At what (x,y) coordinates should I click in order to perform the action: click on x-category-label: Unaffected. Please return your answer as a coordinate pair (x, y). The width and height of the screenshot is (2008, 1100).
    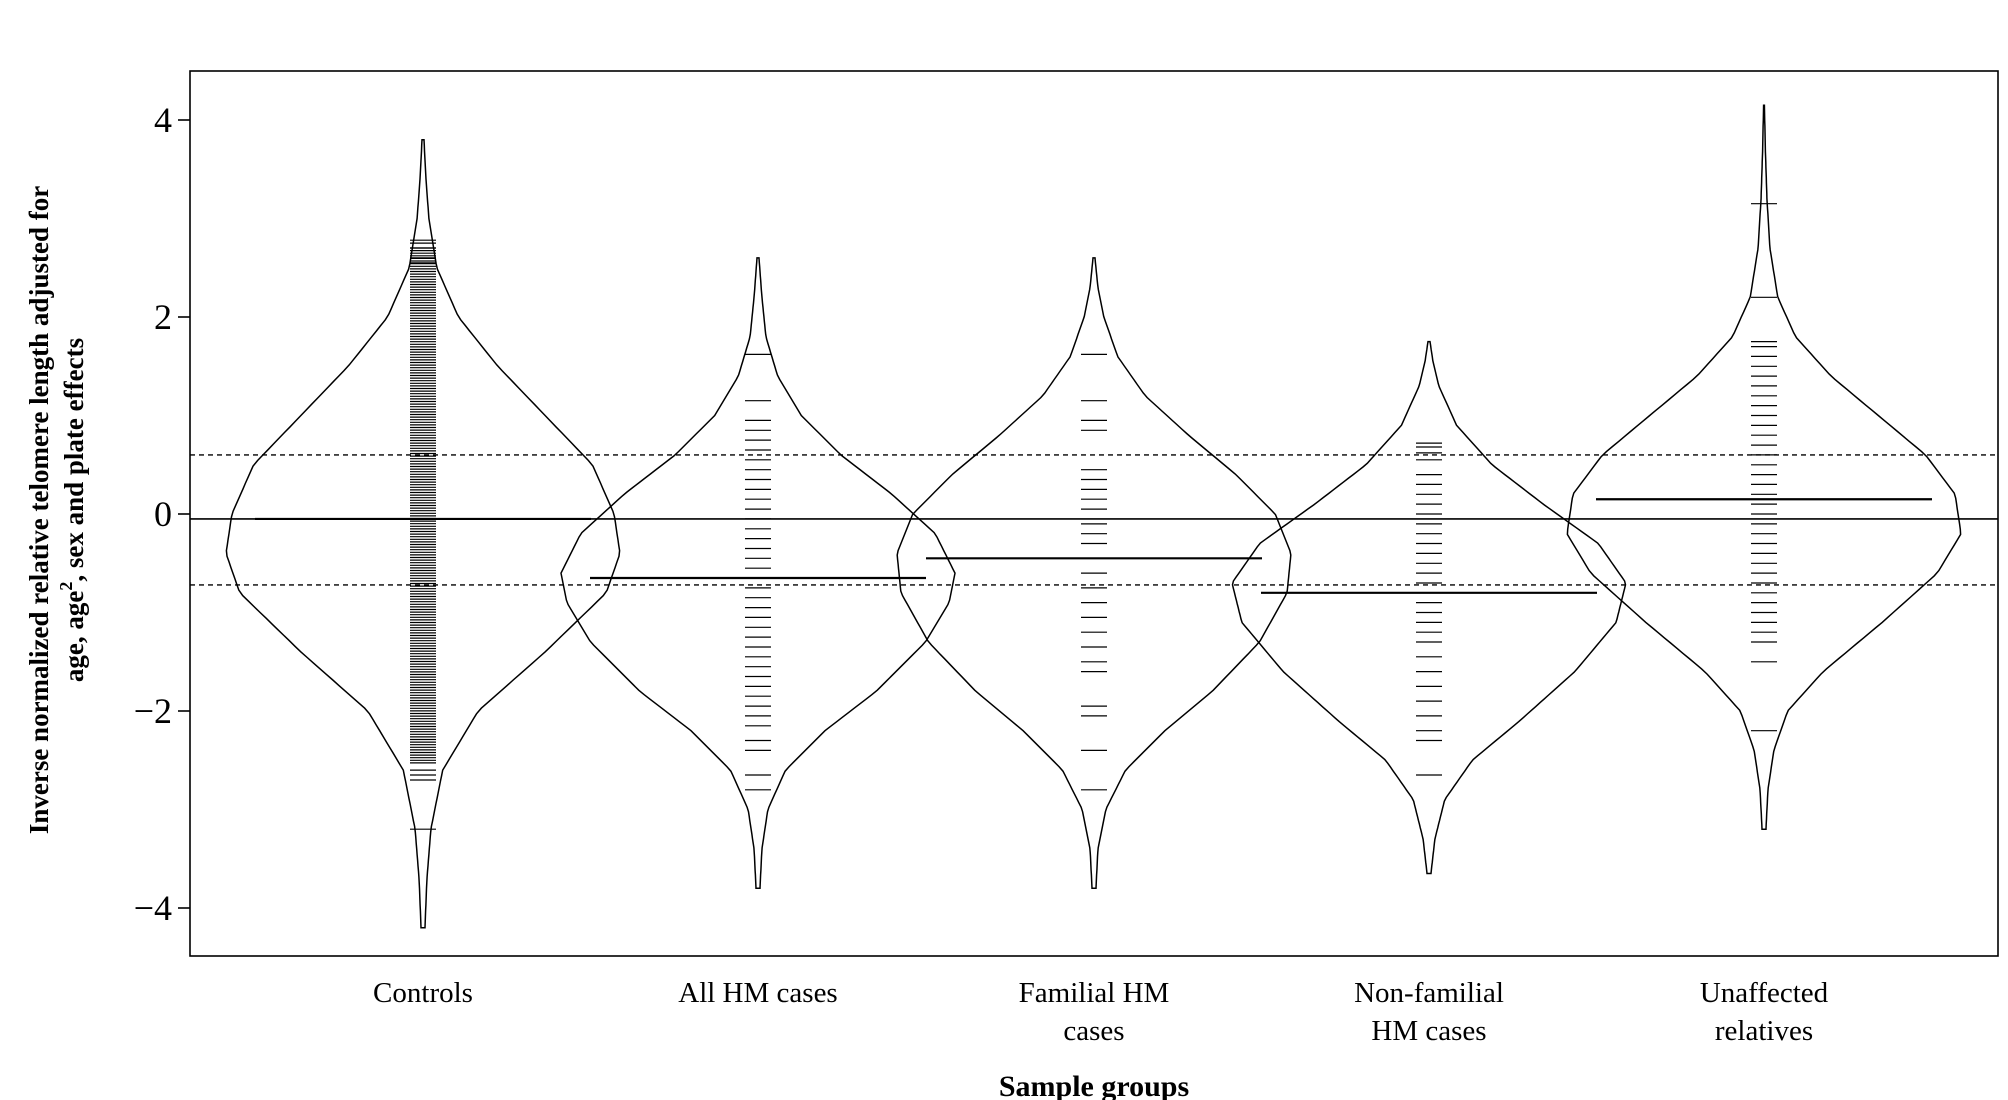
    Looking at the image, I should click on (1764, 993).